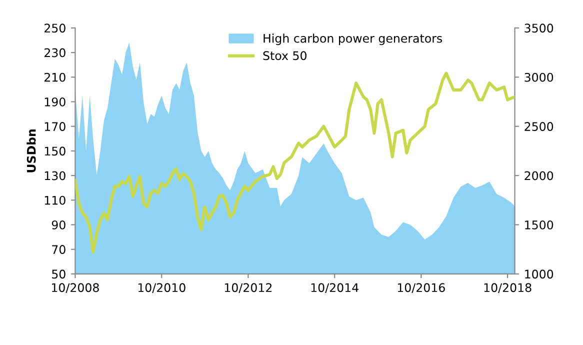 The image size is (583, 345). What do you see at coordinates (55, 126) in the screenshot?
I see `y-tick-label: 170` at bounding box center [55, 126].